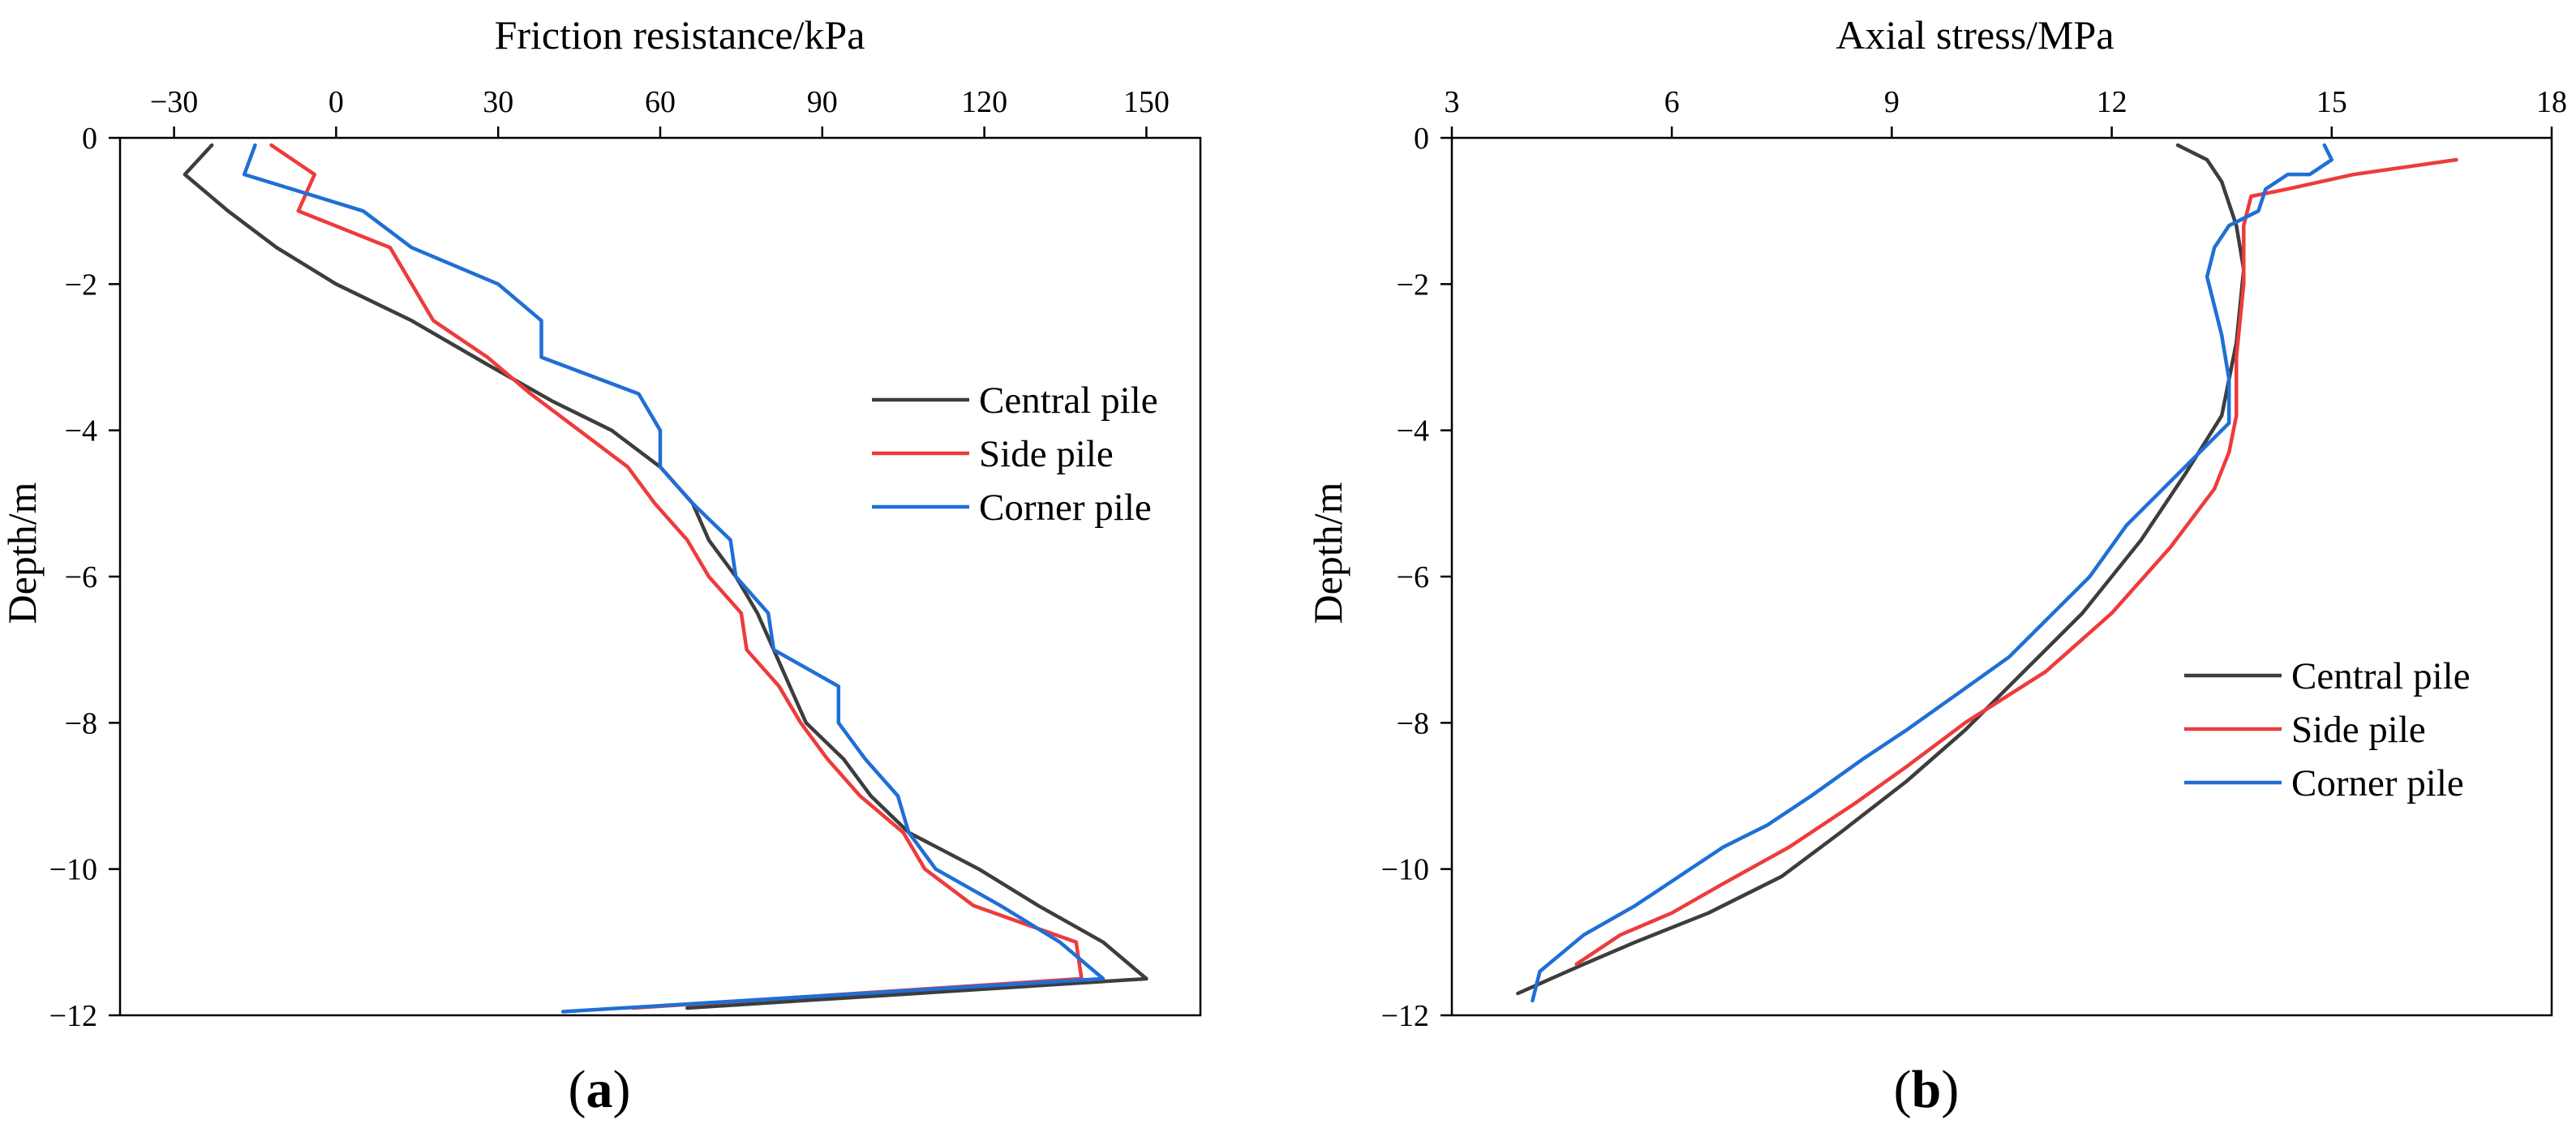 This screenshot has height=1141, width=2576. Describe the element at coordinates (81, 285) in the screenshot. I see `panel-a-y-tick-label: −2` at that location.